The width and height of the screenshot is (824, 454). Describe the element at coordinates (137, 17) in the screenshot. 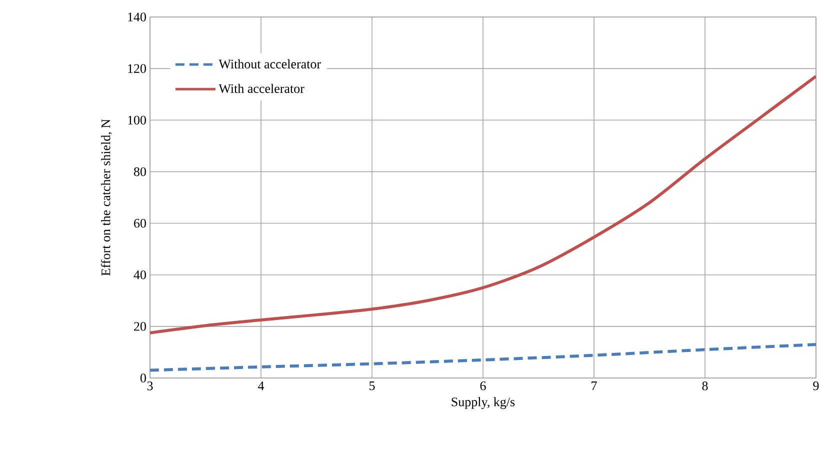

I see `y-tick-label: 140` at that location.